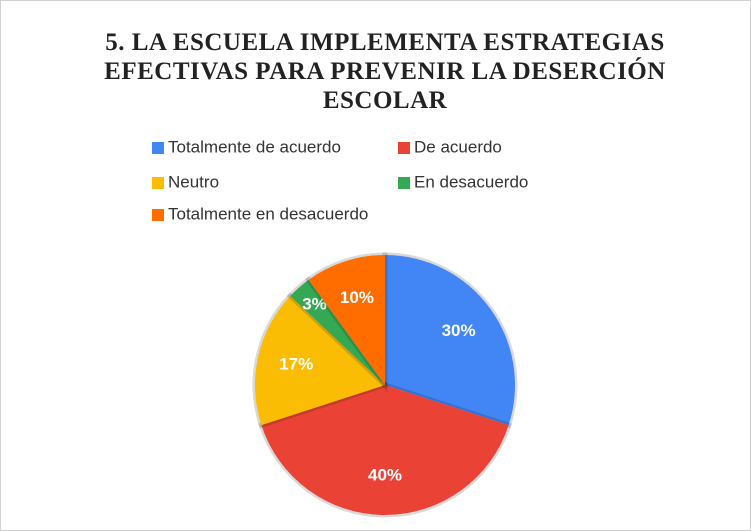 This screenshot has width=751, height=531. I want to click on data-label: 10%, so click(357, 297).